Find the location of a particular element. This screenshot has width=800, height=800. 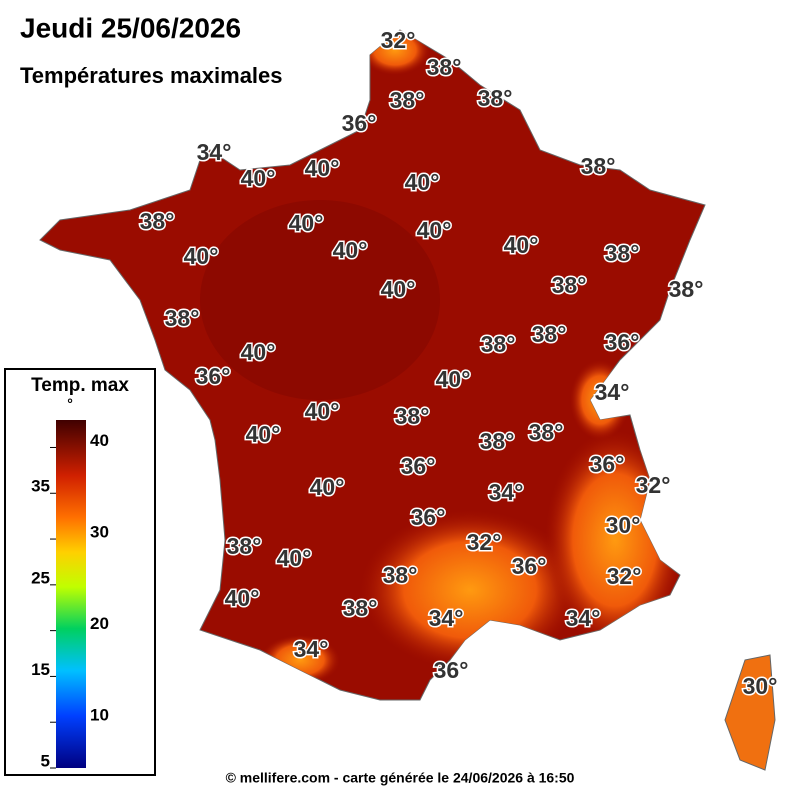

legend-tick-label: 15 is located at coordinates (40, 669).